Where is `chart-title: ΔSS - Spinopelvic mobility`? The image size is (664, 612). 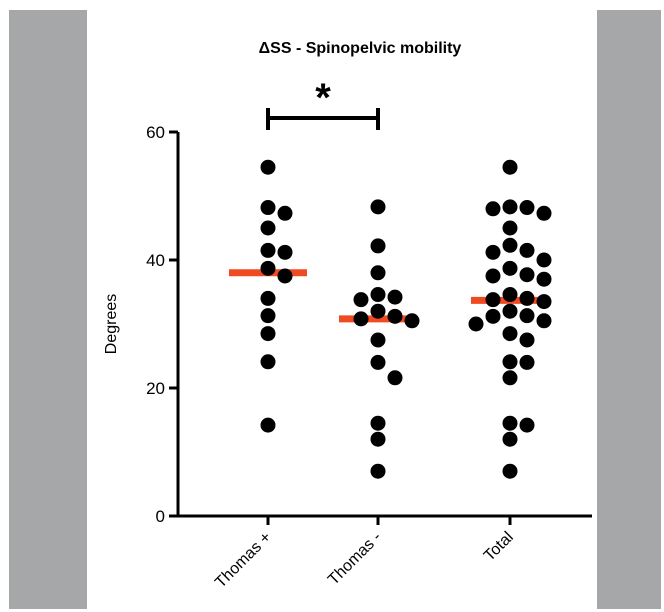
chart-title: ΔSS - Spinopelvic mobility is located at coordinates (360, 48).